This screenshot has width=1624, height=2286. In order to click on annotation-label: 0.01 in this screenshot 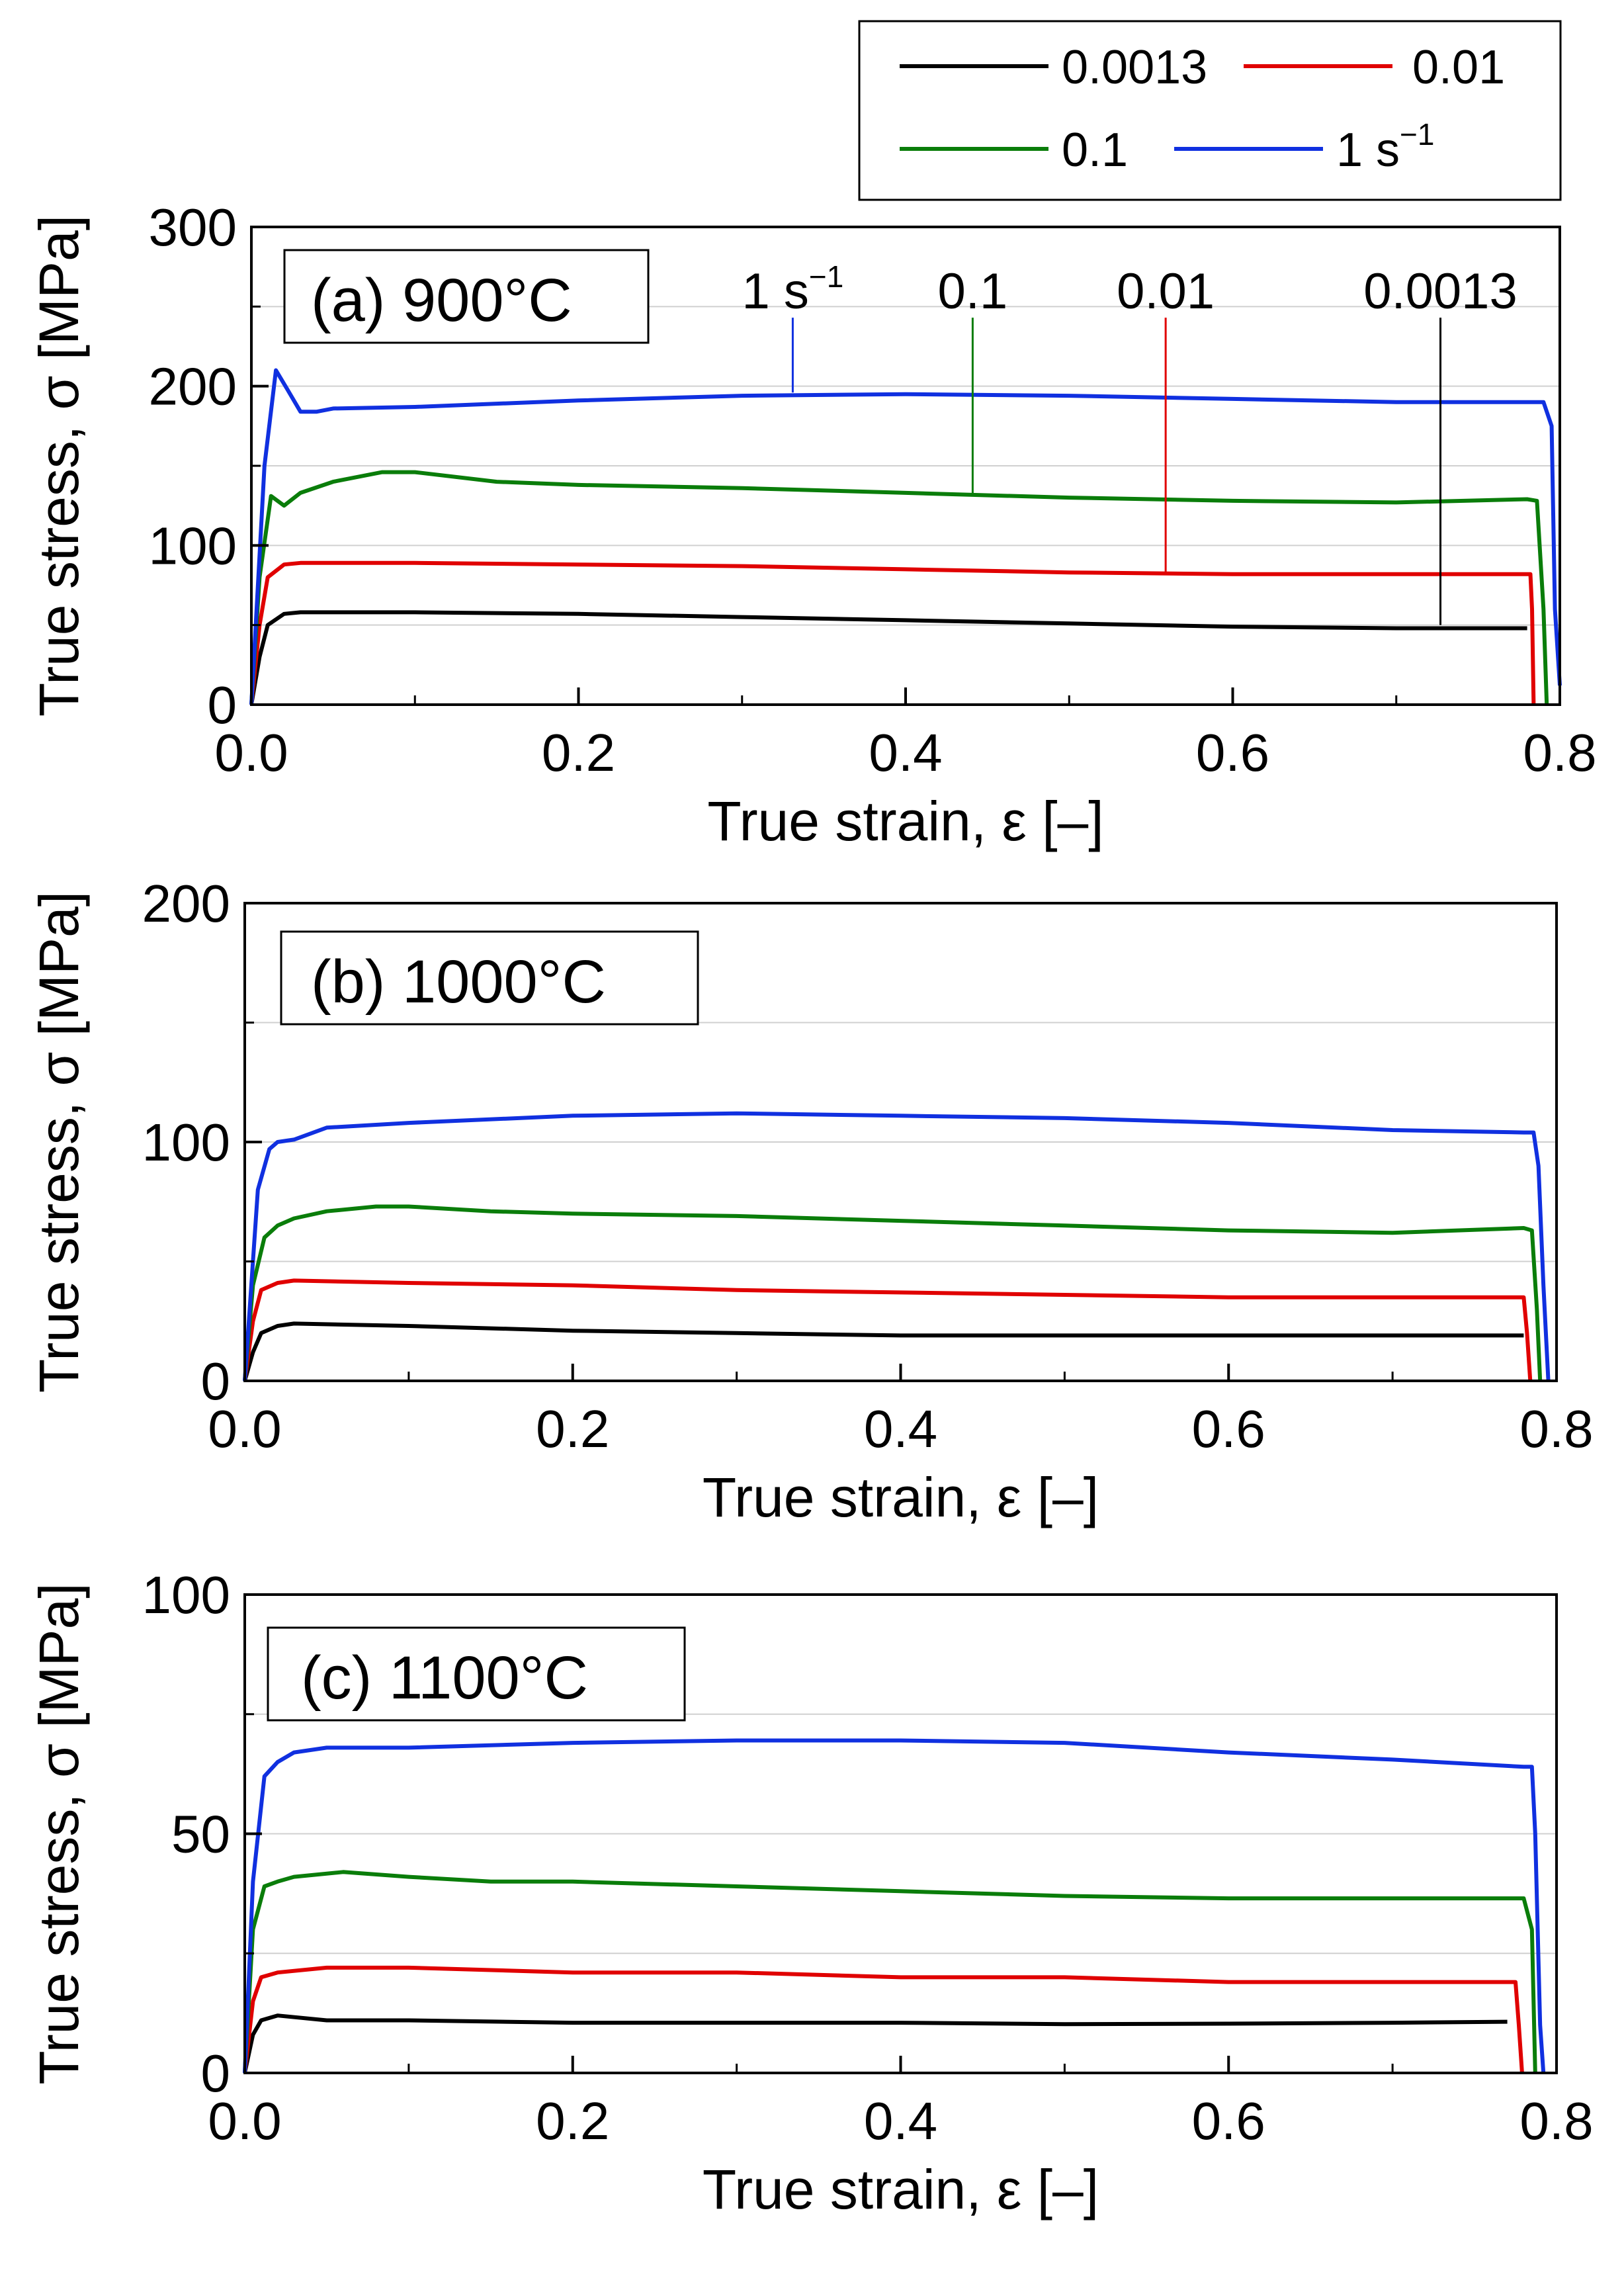, I will do `click(1166, 292)`.